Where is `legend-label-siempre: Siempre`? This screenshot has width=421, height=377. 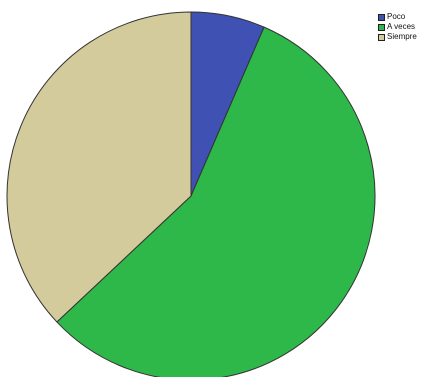 legend-label-siempre: Siempre is located at coordinates (402, 36).